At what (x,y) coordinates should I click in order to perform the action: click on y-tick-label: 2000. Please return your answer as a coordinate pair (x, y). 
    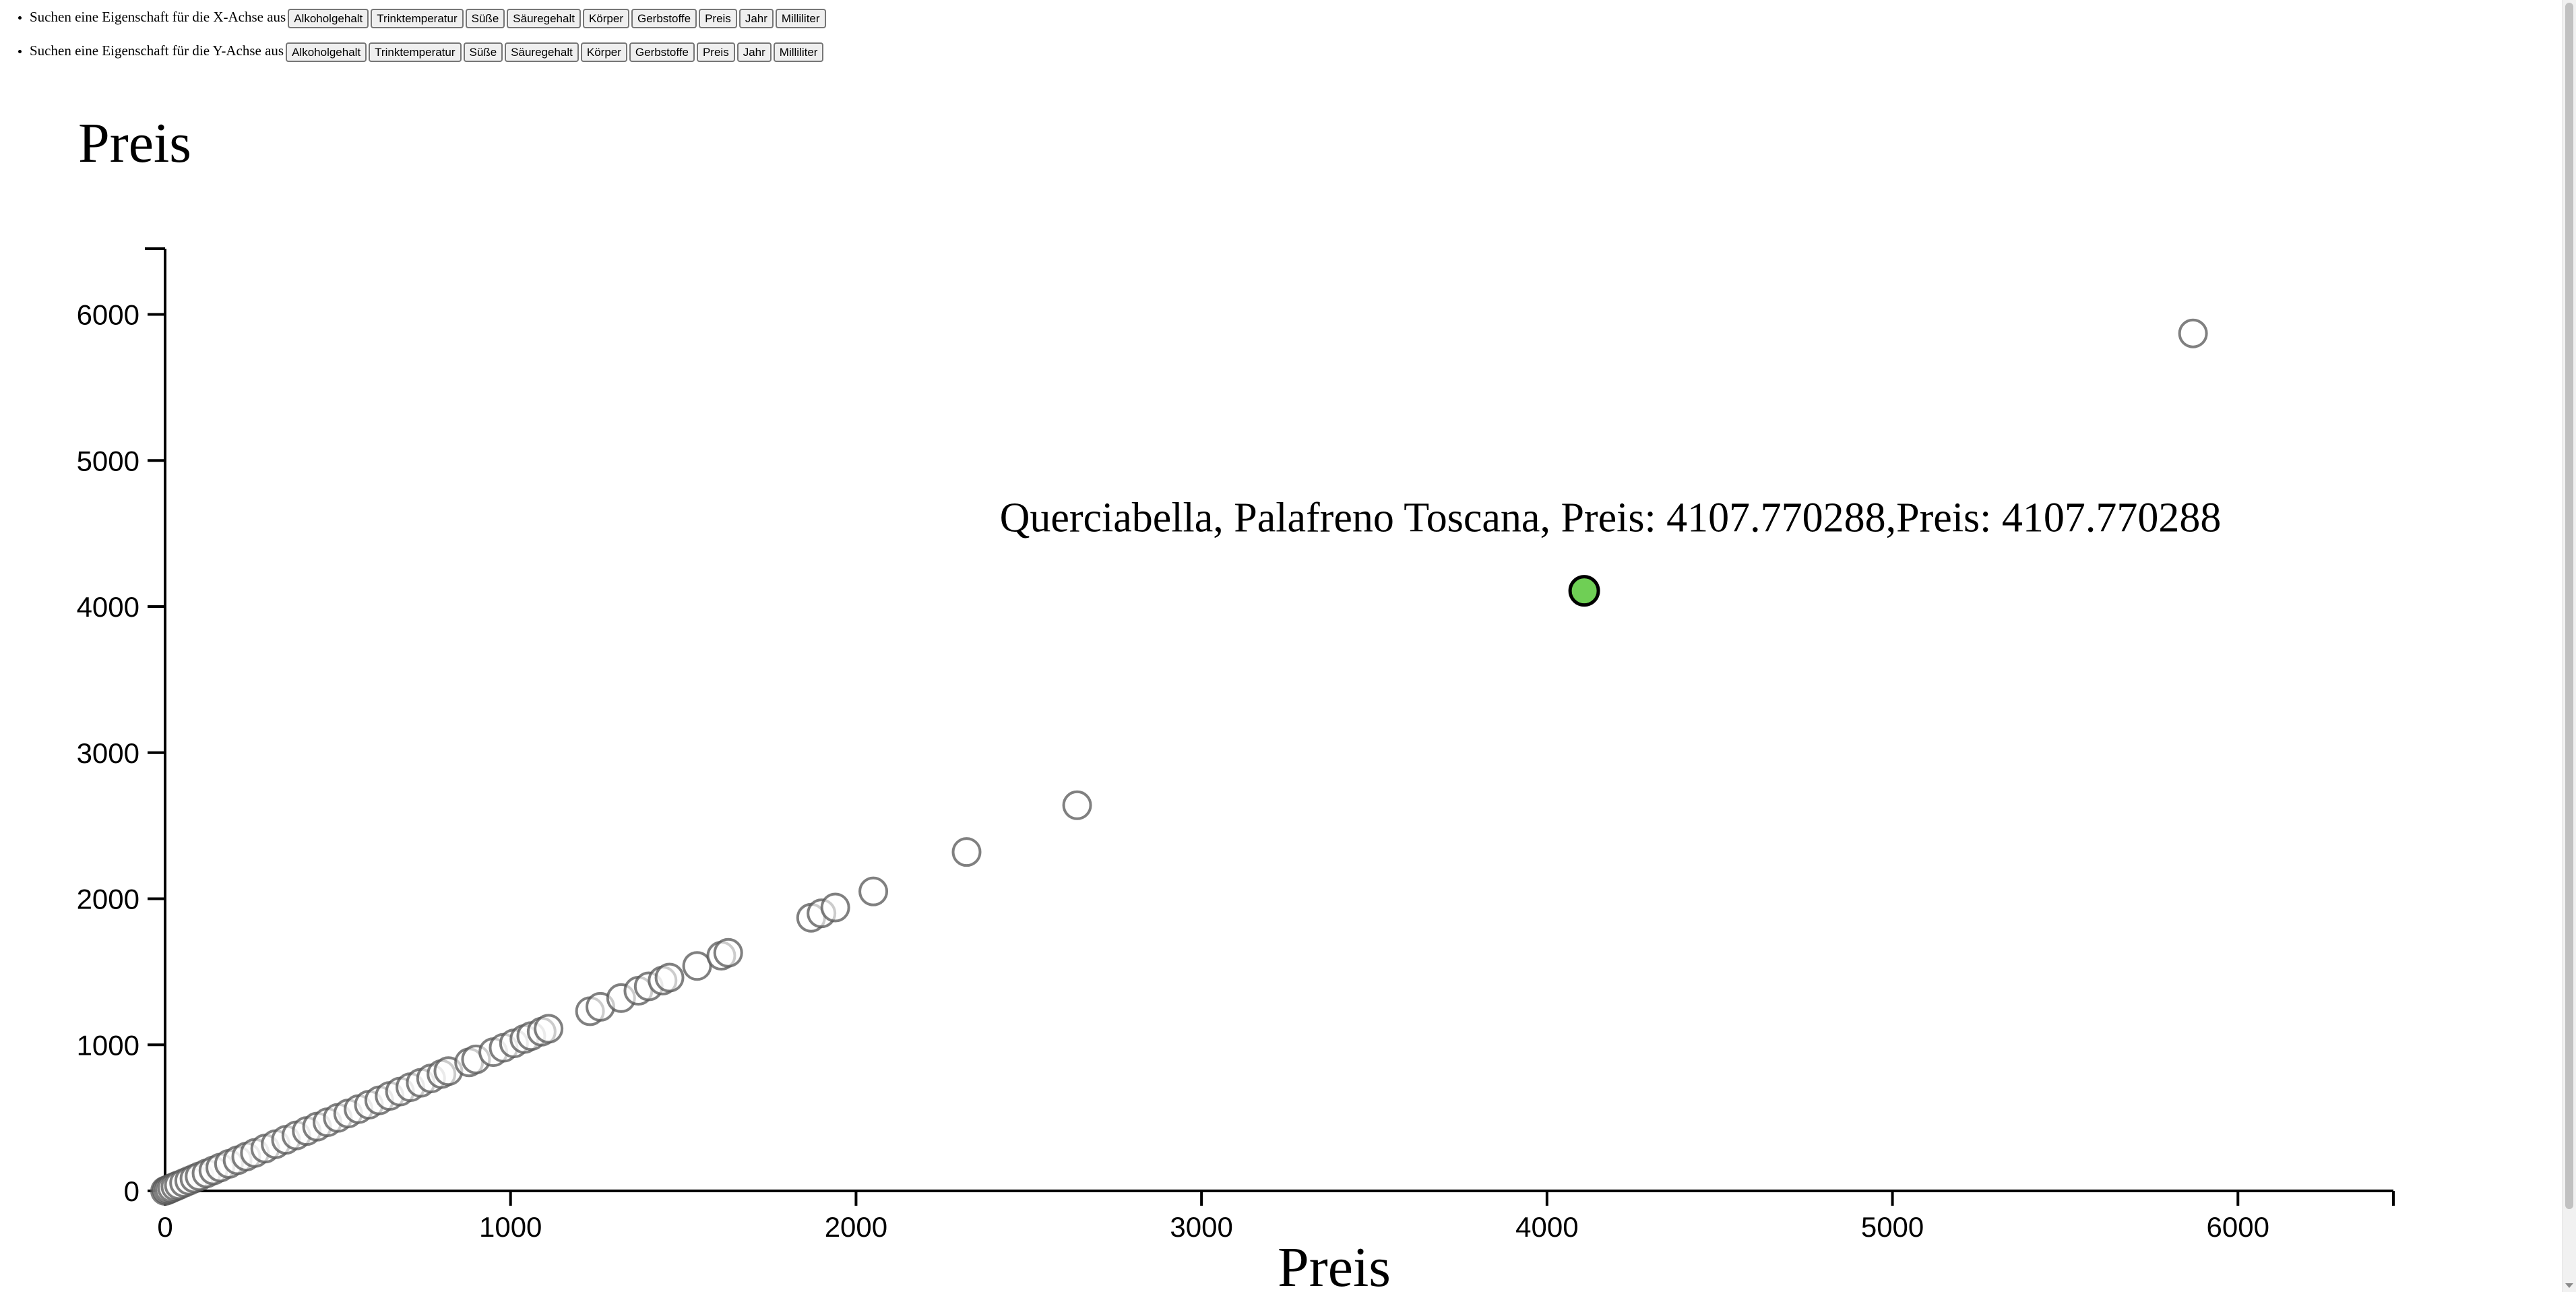
    Looking at the image, I should click on (108, 900).